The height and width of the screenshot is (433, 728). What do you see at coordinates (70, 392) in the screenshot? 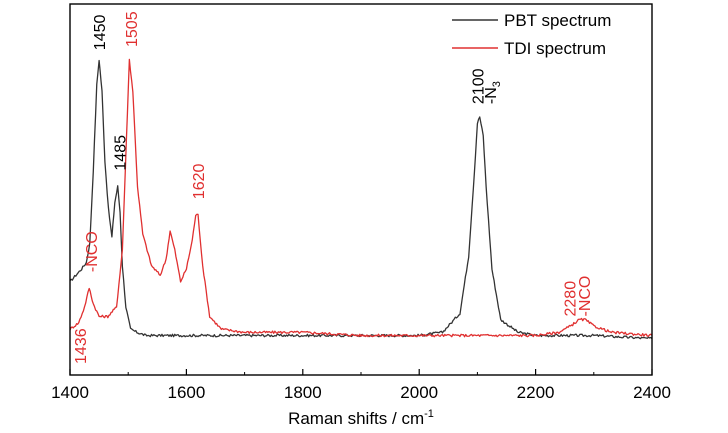
I see `x-tick-label: 1400` at bounding box center [70, 392].